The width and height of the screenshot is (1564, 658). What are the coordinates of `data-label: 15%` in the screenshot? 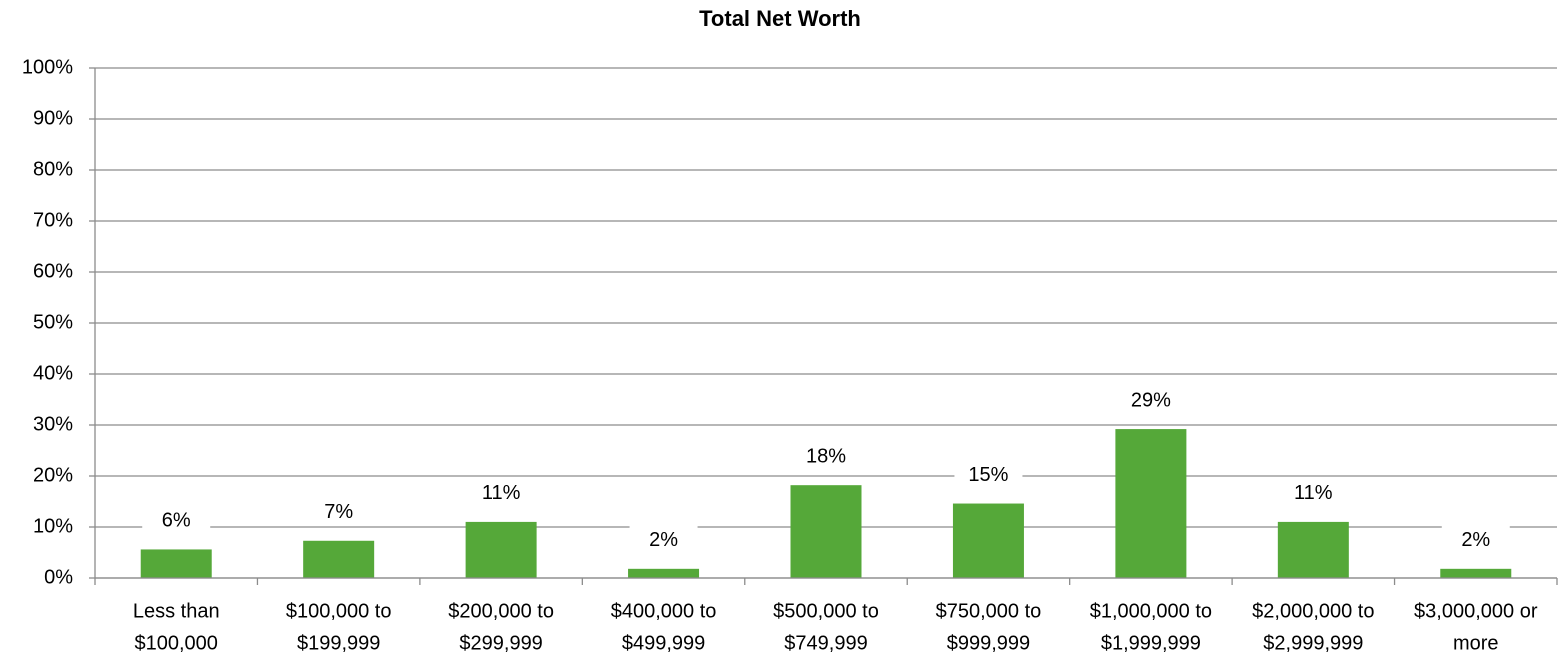 It's located at (988, 475).